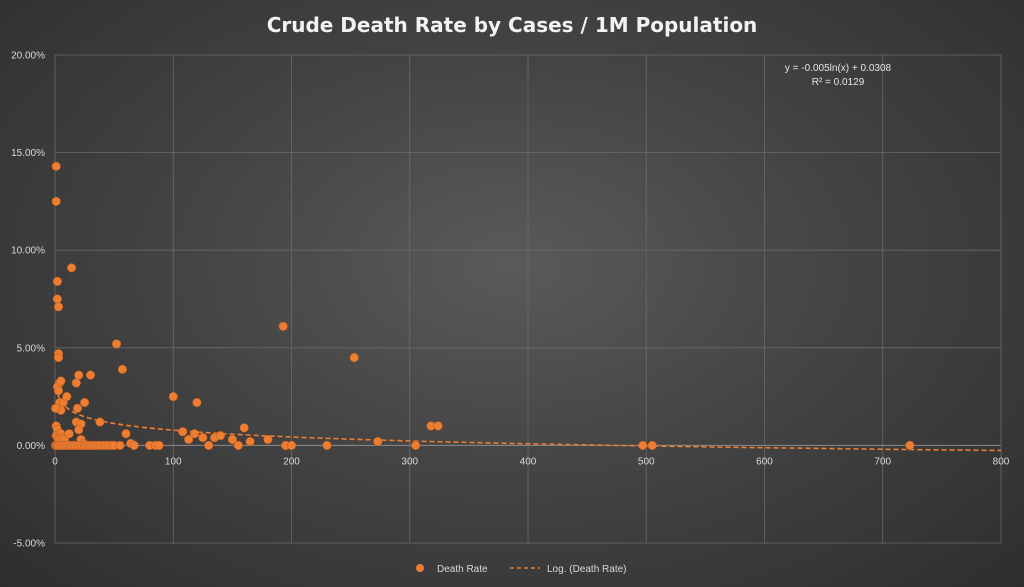 The image size is (1024, 587). Describe the element at coordinates (528, 461) in the screenshot. I see `x-tick-label: 400` at that location.